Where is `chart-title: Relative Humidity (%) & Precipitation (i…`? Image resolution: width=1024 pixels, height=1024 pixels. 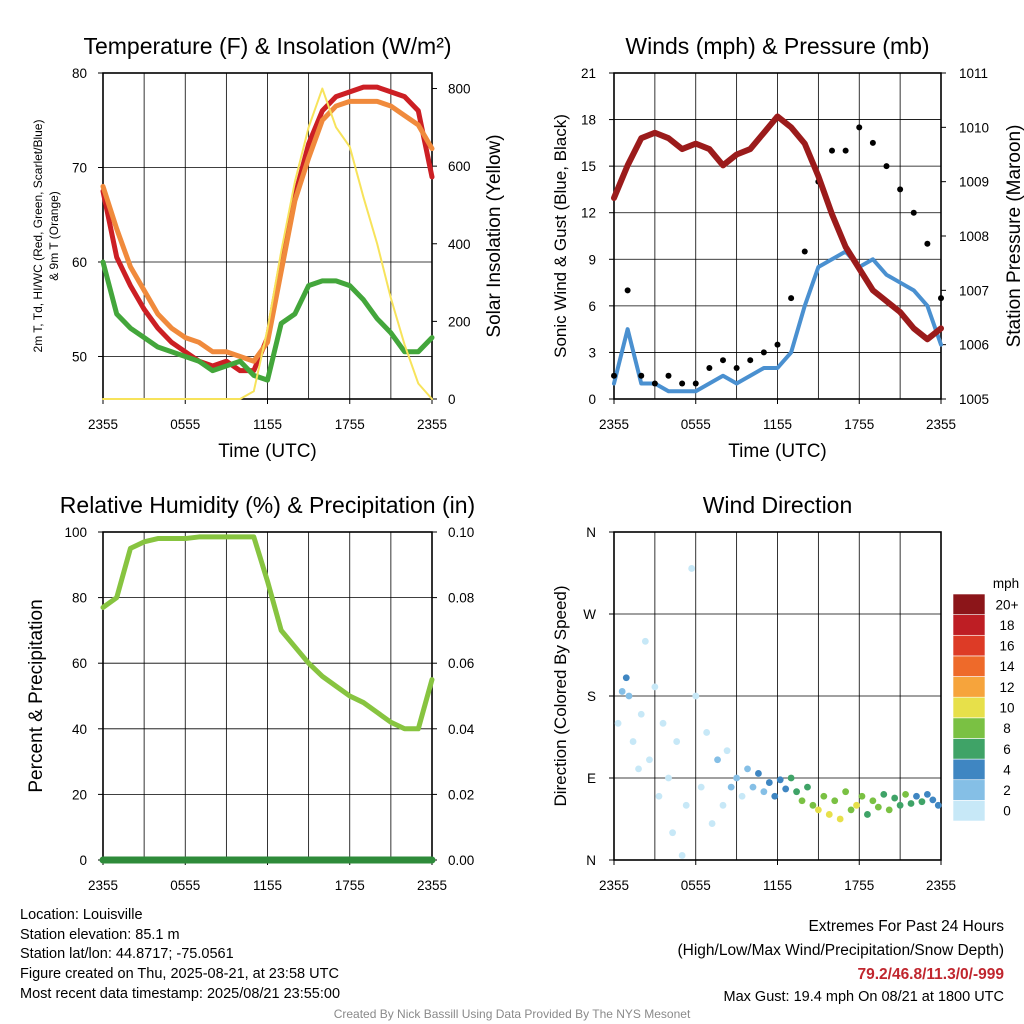
chart-title: Relative Humidity (%) & Precipitation (i… is located at coordinates (267, 505).